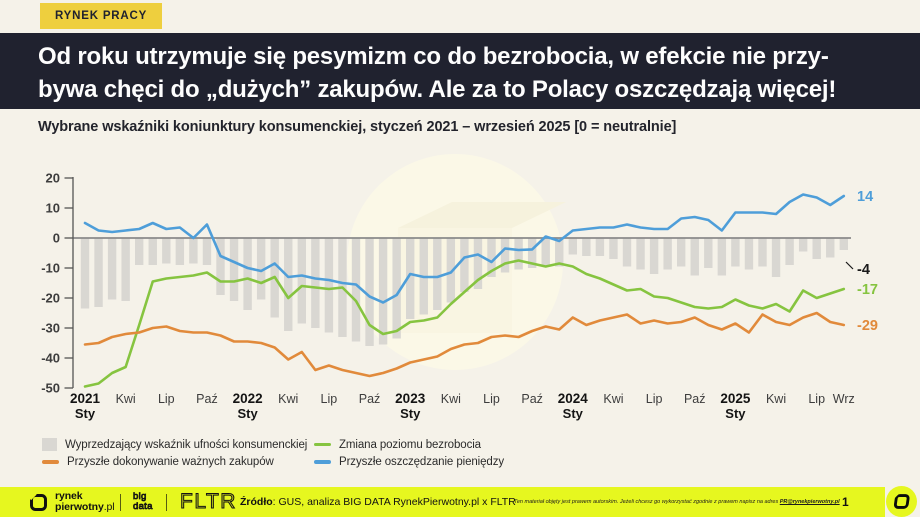 This screenshot has width=920, height=517. Describe the element at coordinates (50, 388) in the screenshot. I see `y-tick-label: -50` at that location.